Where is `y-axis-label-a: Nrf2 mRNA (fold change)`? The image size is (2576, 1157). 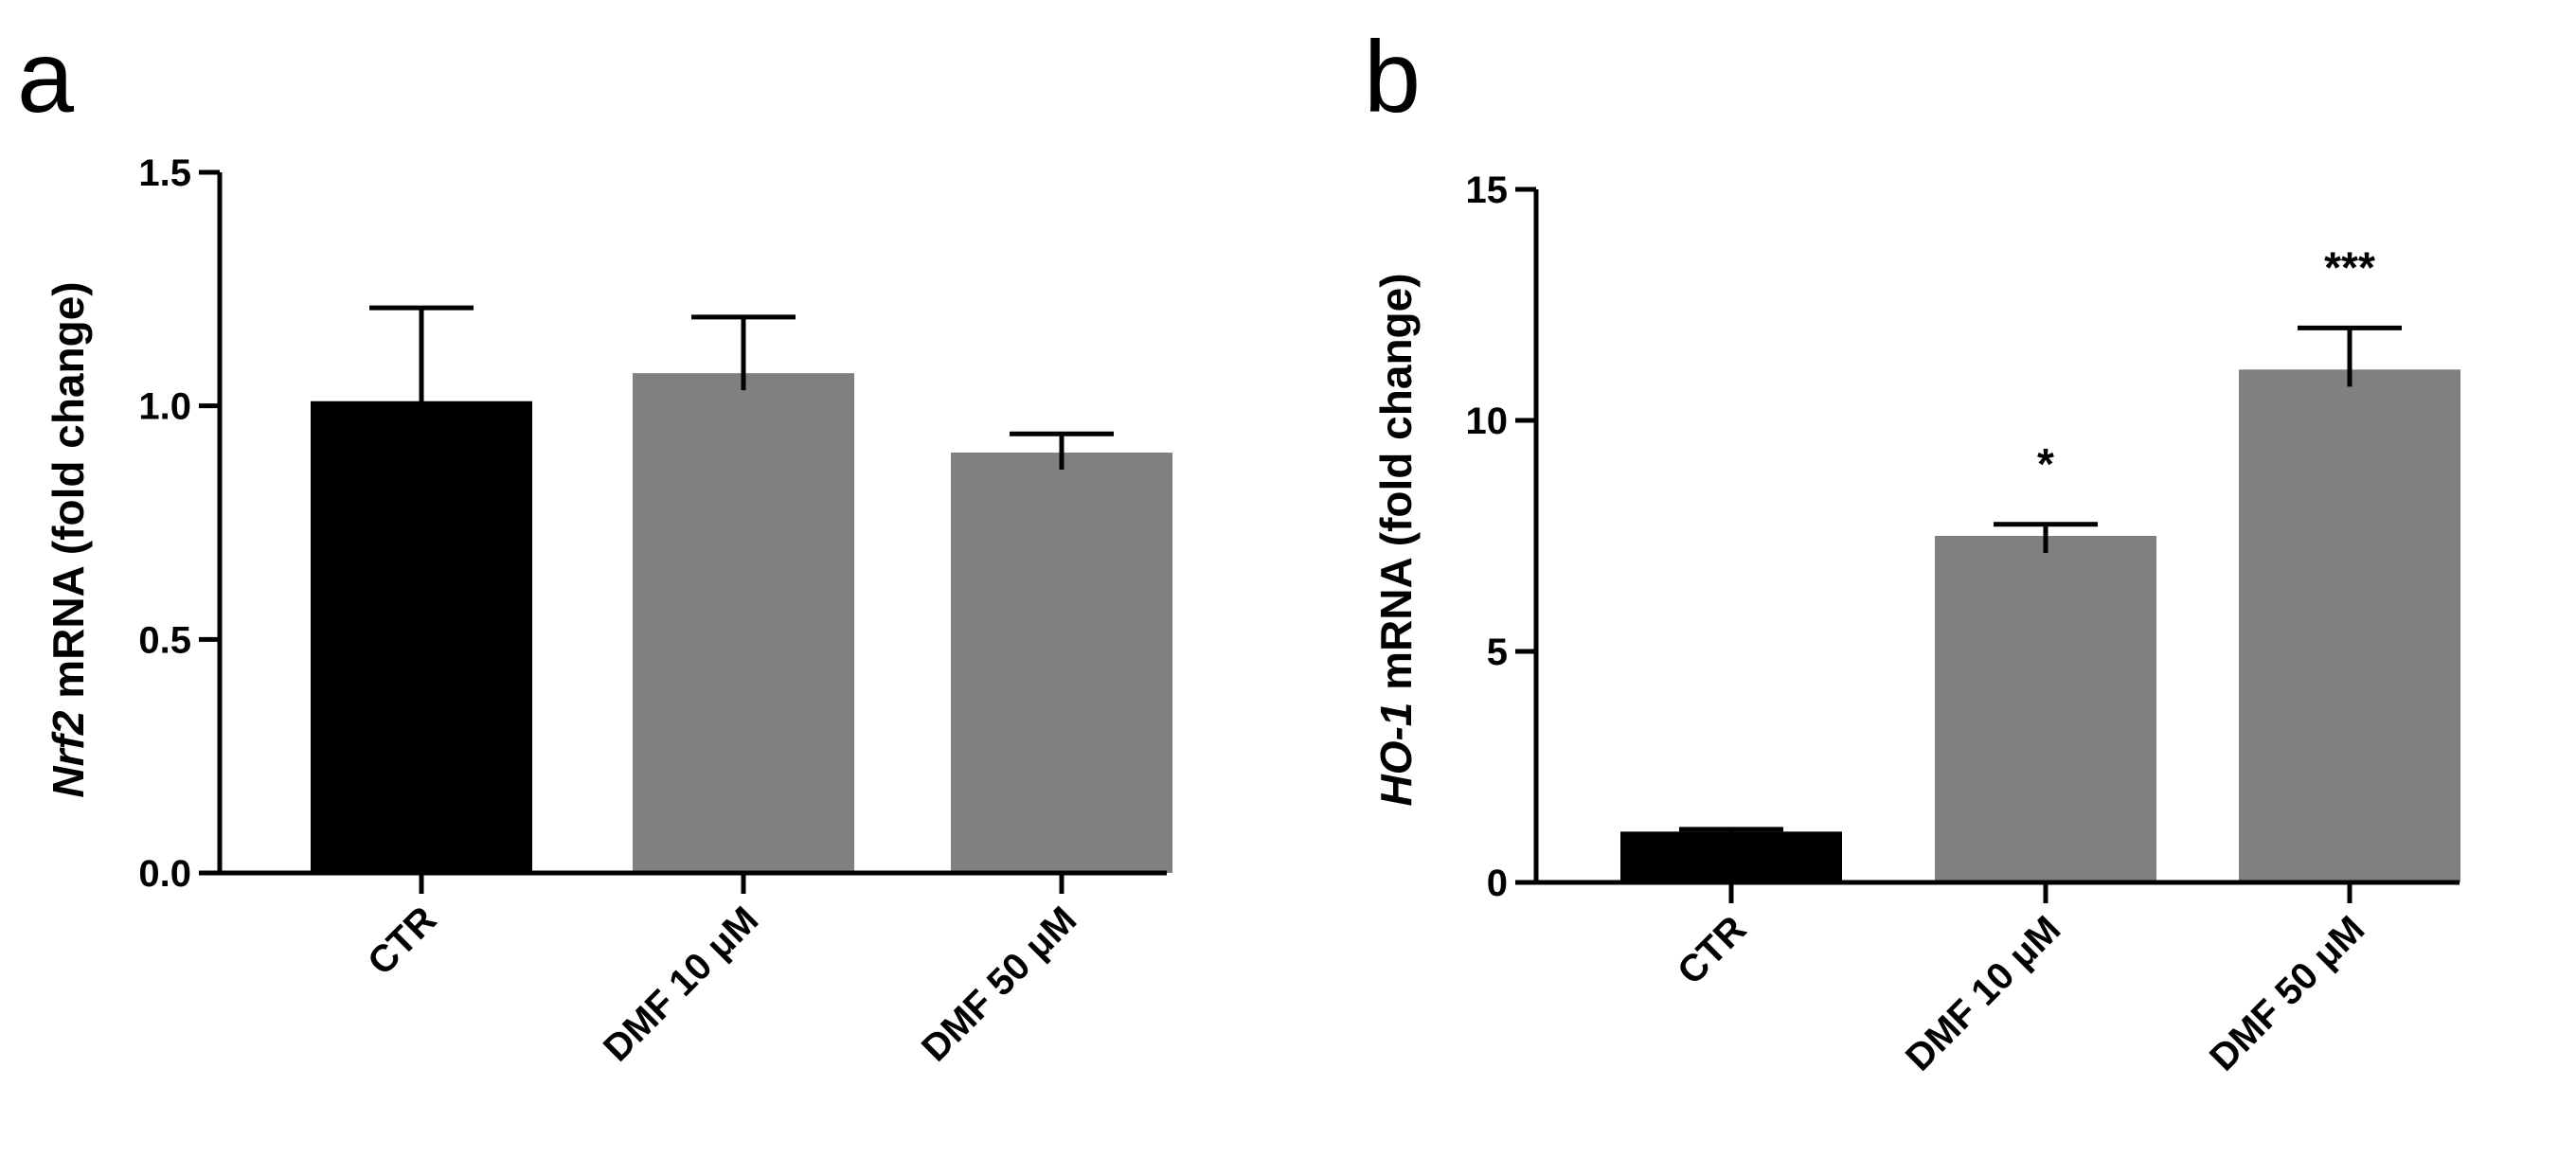 y-axis-label-a: Nrf2 mRNA (fold change) is located at coordinates (68, 539).